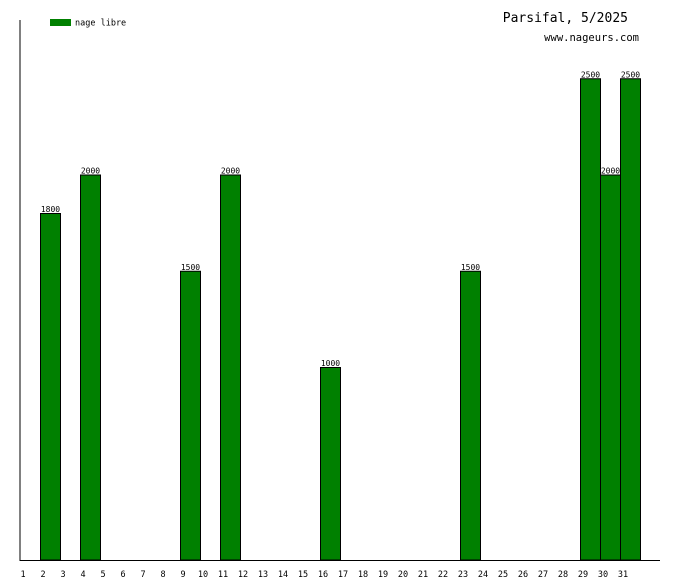 Image resolution: width=680 pixels, height=584 pixels. I want to click on legend-swatch, so click(60, 22).